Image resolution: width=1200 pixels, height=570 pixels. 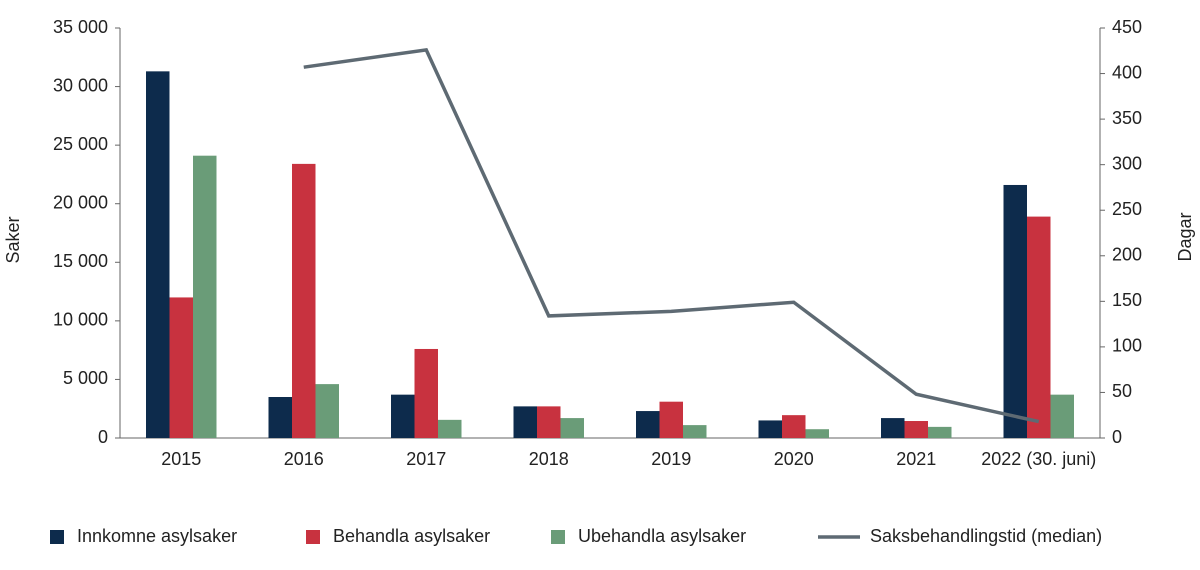 I want to click on y-tick-label: 0, so click(x=103, y=437).